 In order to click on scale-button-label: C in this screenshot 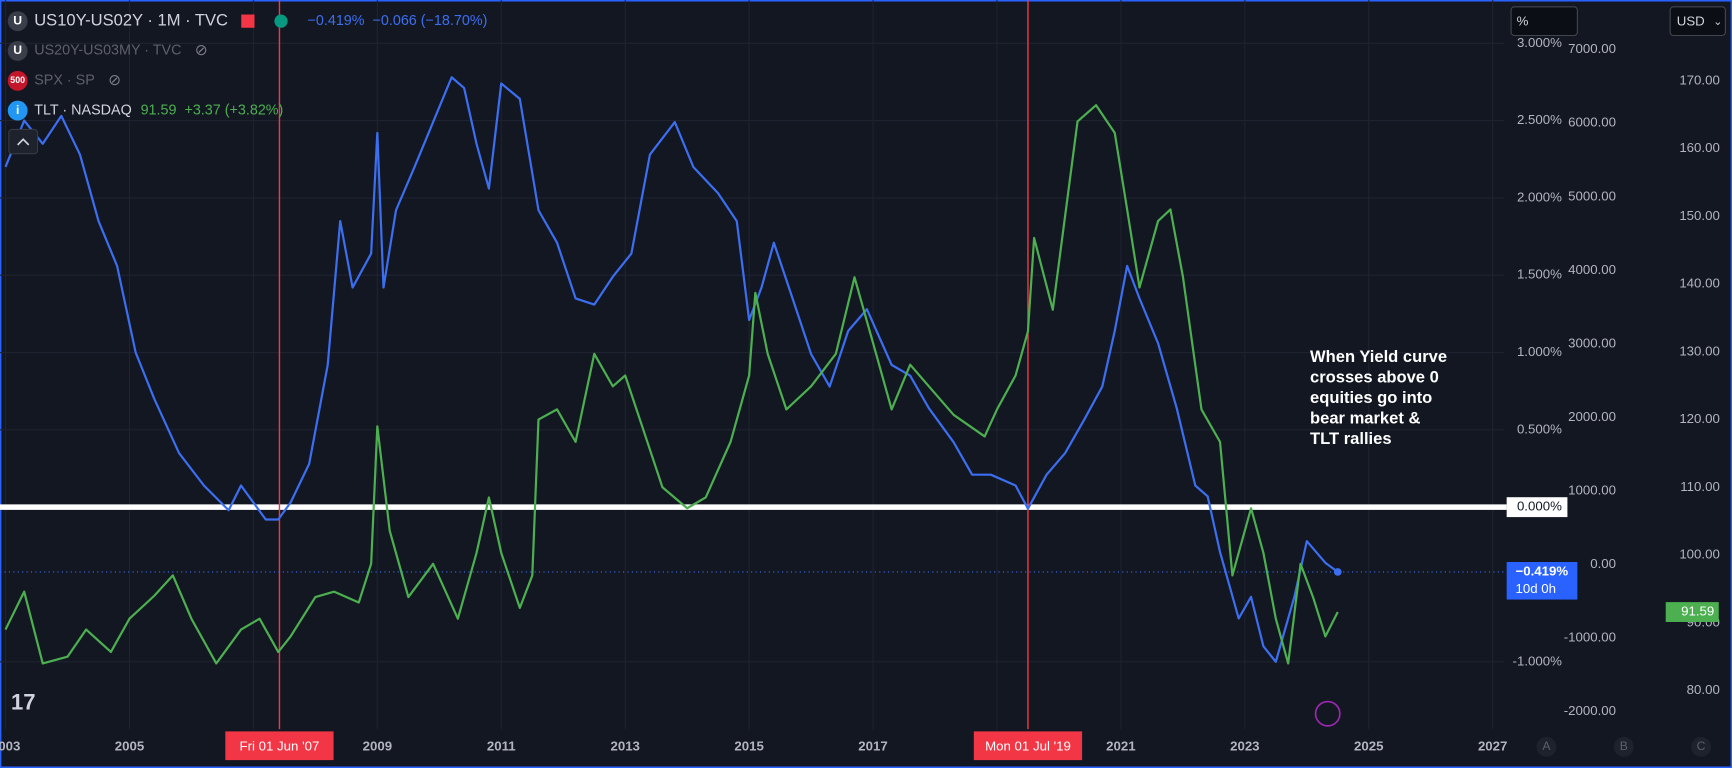, I will do `click(1701, 746)`.